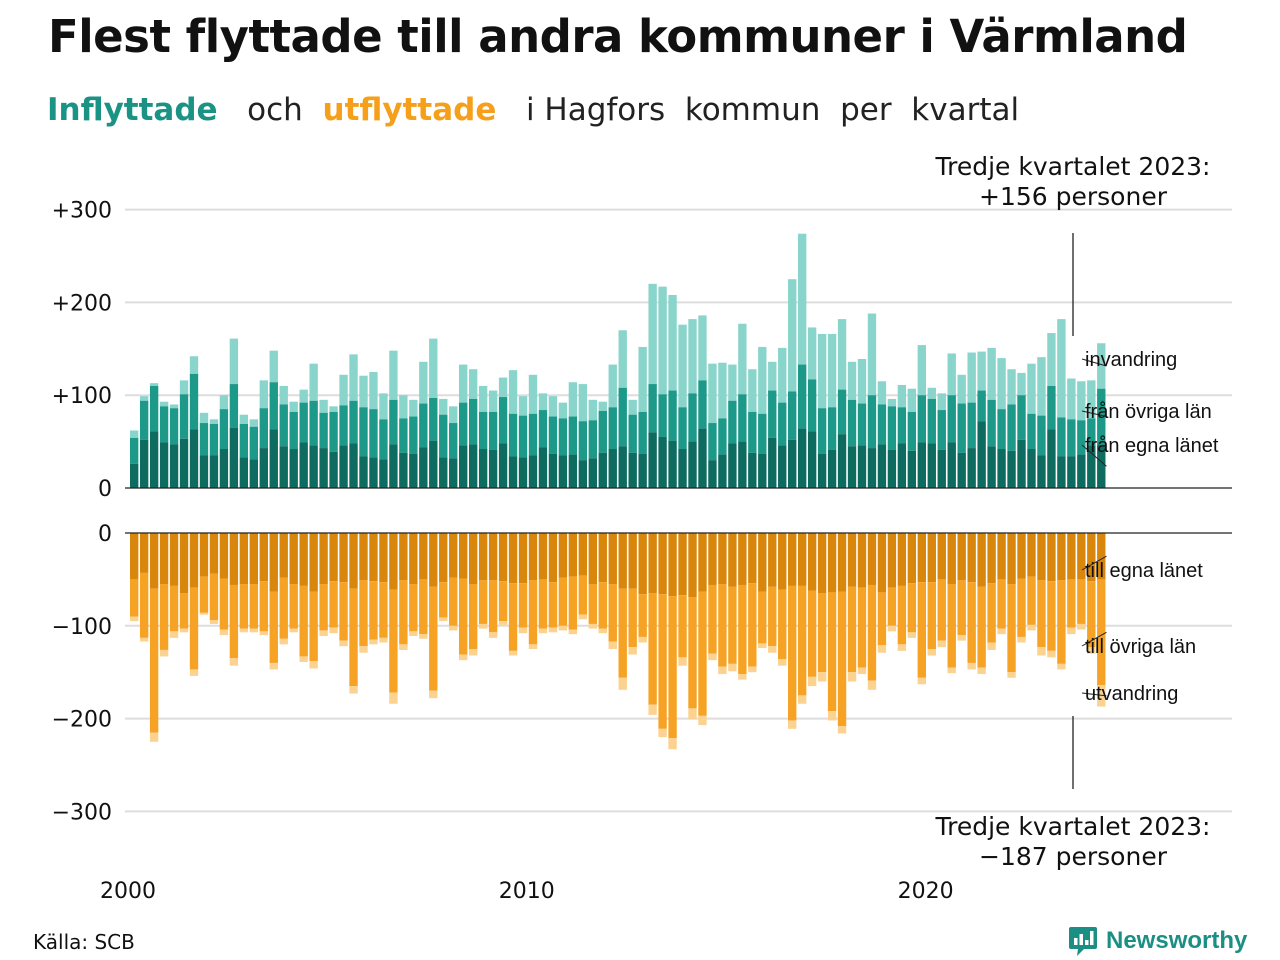  Describe the element at coordinates (1157, 941) in the screenshot. I see `newsworthy-logo: Newsworthy` at that location.